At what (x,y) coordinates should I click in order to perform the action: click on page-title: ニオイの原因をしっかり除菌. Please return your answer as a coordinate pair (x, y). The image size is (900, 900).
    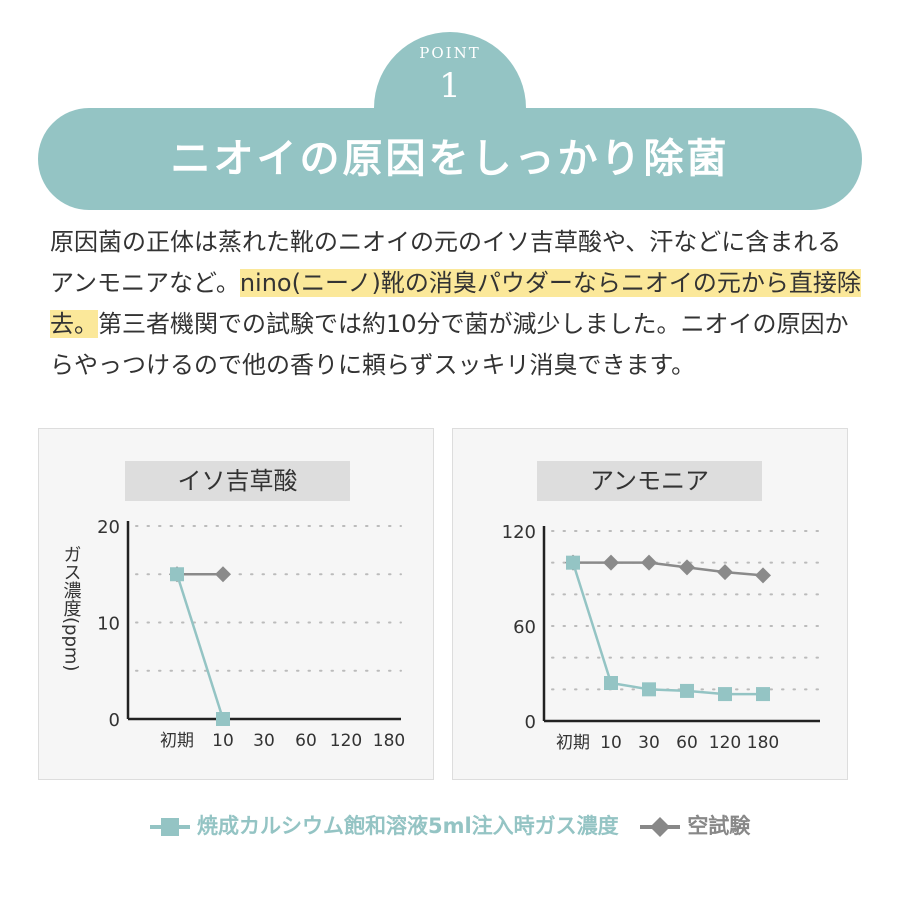
    Looking at the image, I should click on (450, 159).